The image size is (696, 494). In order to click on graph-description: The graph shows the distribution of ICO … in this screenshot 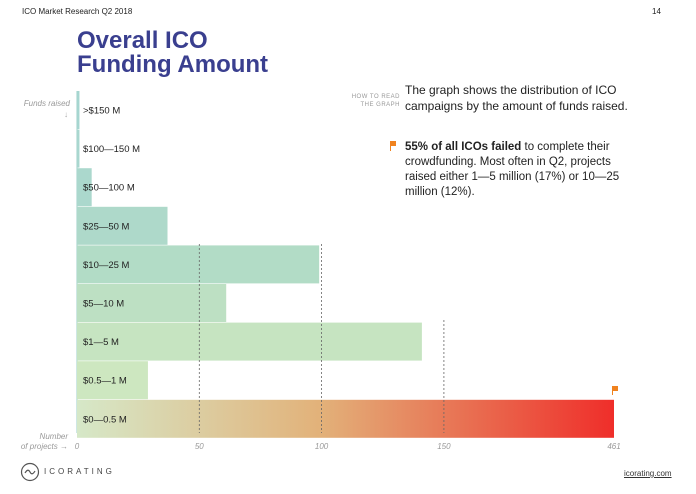, I will do `click(516, 98)`.